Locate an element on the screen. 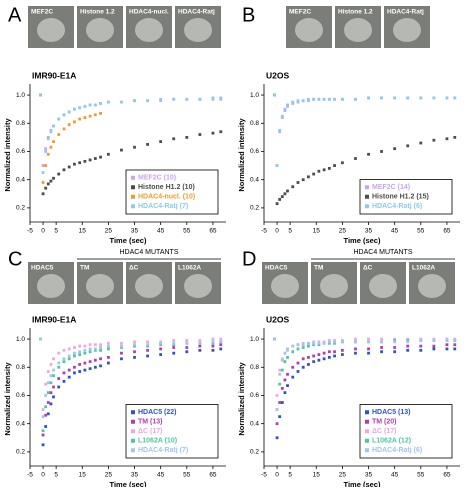 This screenshot has width=468, height=492. legend-label: HDAC5 (13) is located at coordinates (391, 412).